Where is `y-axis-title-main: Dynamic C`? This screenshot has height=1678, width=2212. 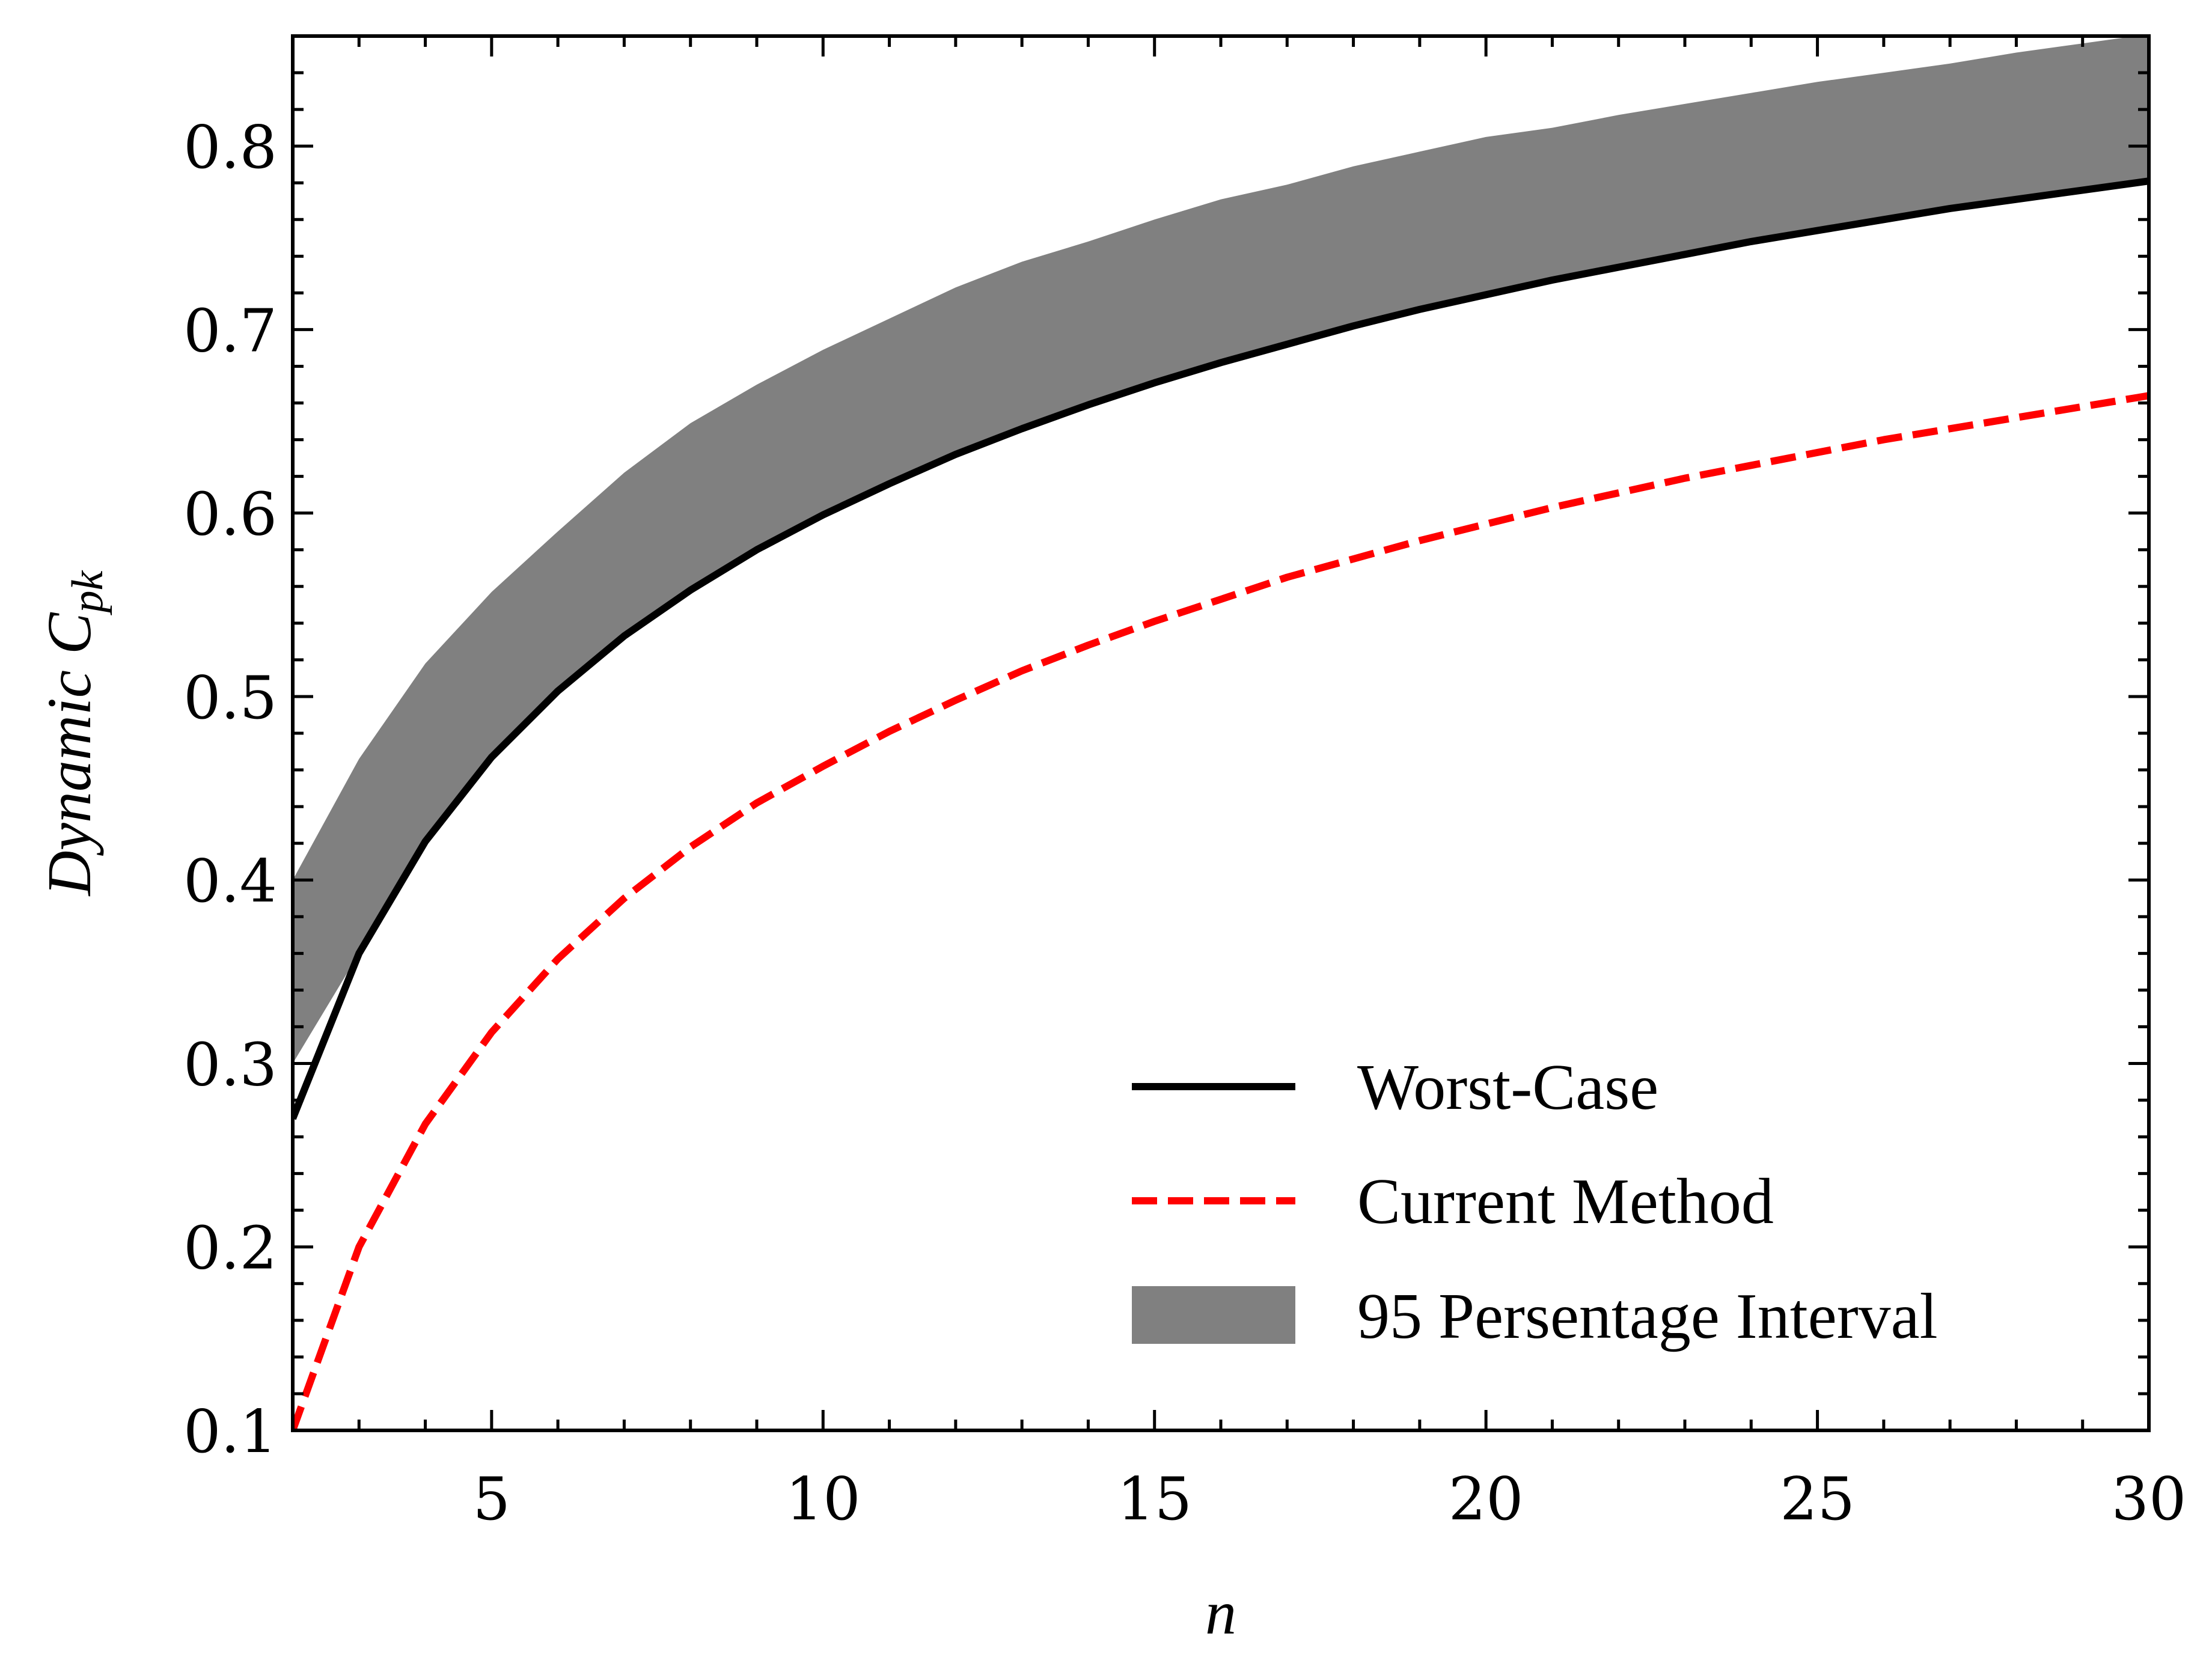 y-axis-title-main: Dynamic C is located at coordinates (69, 754).